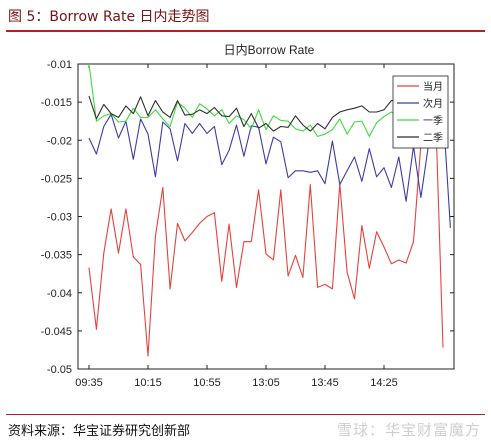 The width and height of the screenshot is (491, 445). Describe the element at coordinates (325, 383) in the screenshot. I see `x-tick-label: 13:45` at that location.